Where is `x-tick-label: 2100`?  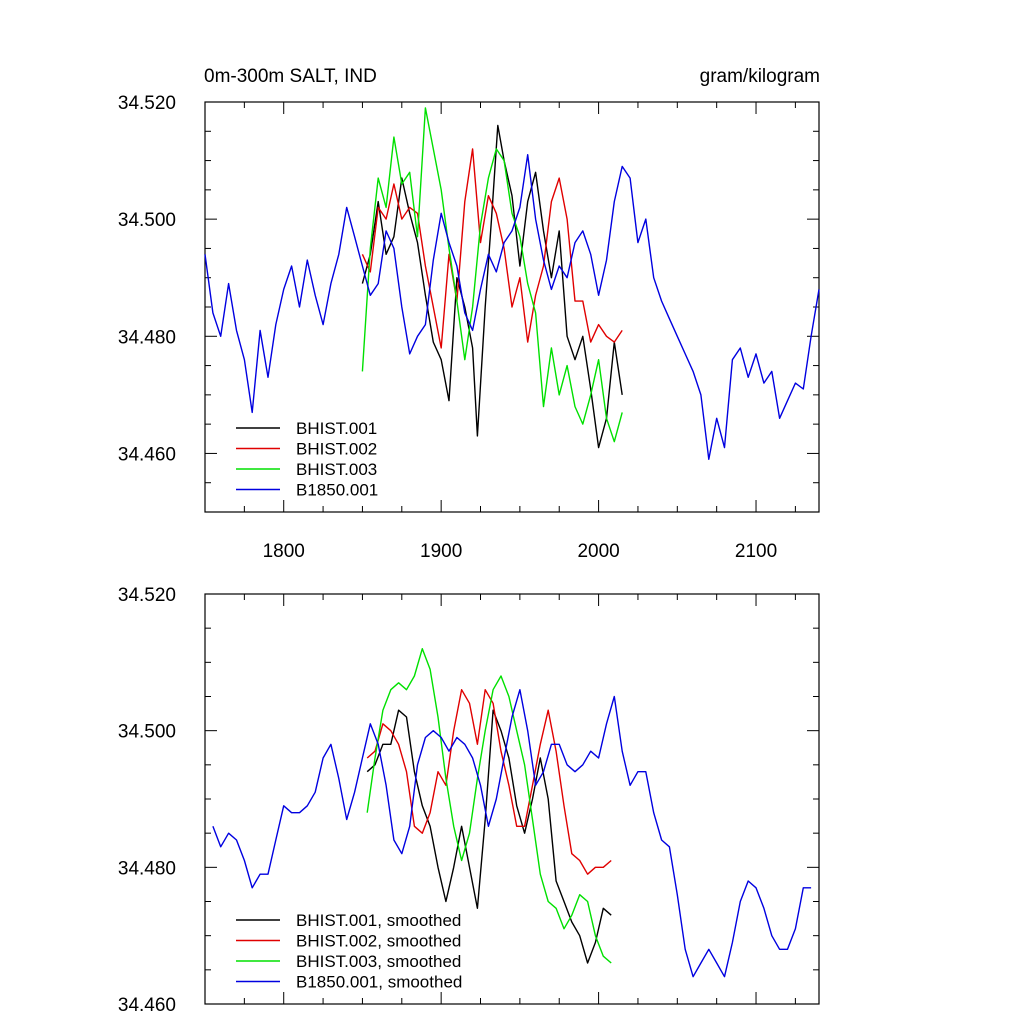 x-tick-label: 2100 is located at coordinates (756, 551).